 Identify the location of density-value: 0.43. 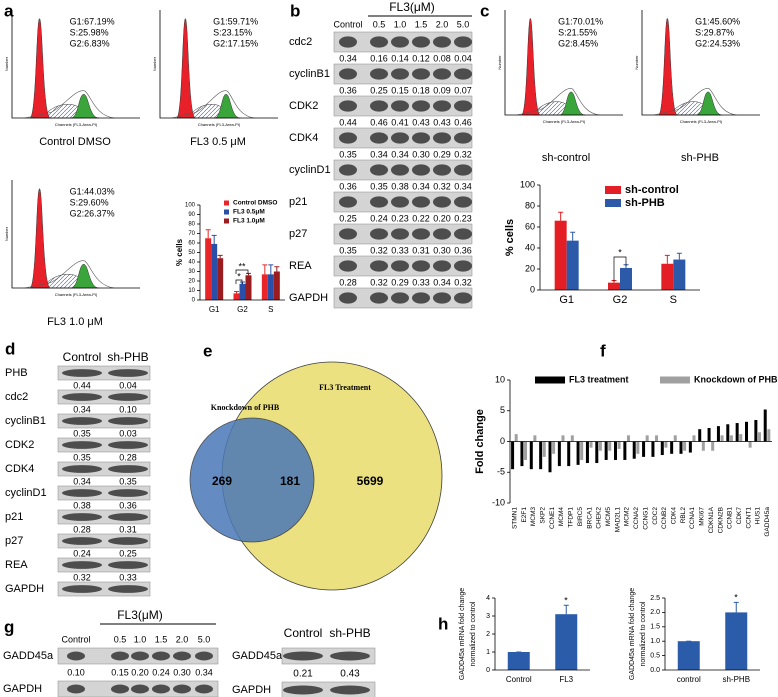
(421, 122).